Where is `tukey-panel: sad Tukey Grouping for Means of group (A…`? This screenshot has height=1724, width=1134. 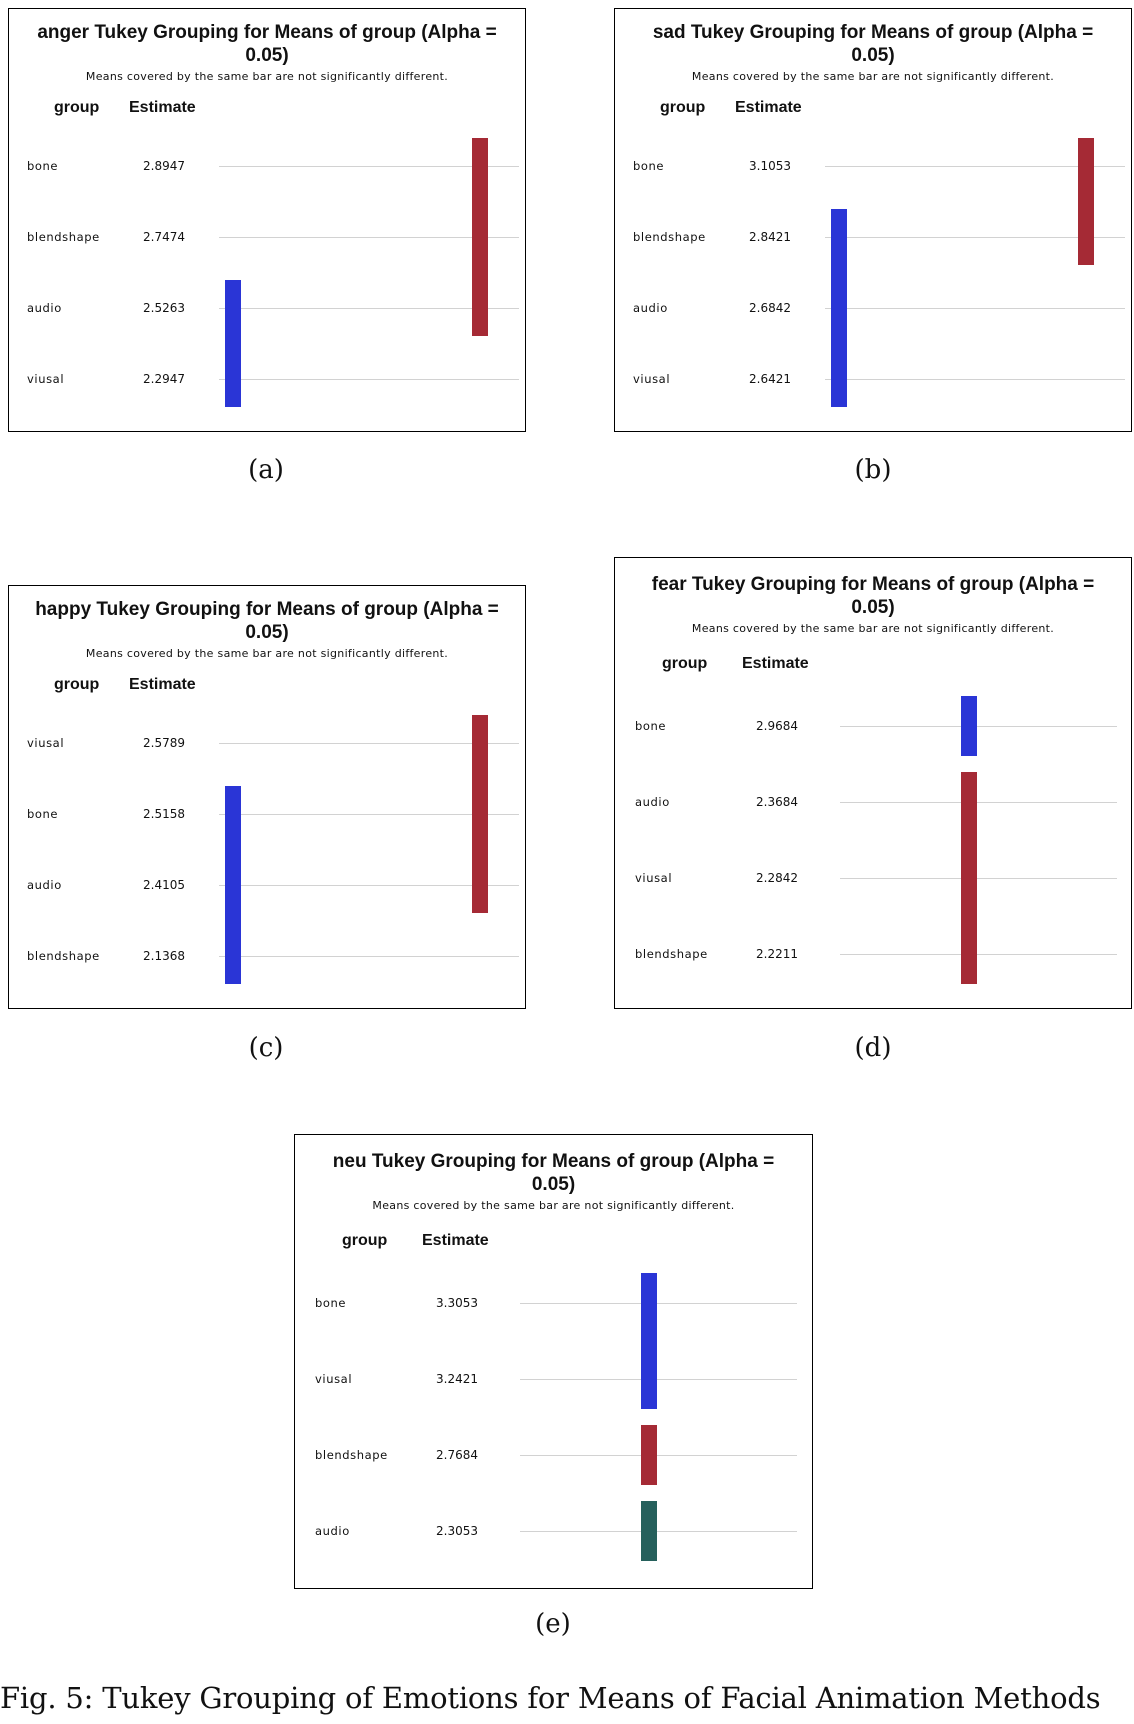
tukey-panel: sad Tukey Grouping for Means of group (A… is located at coordinates (873, 220).